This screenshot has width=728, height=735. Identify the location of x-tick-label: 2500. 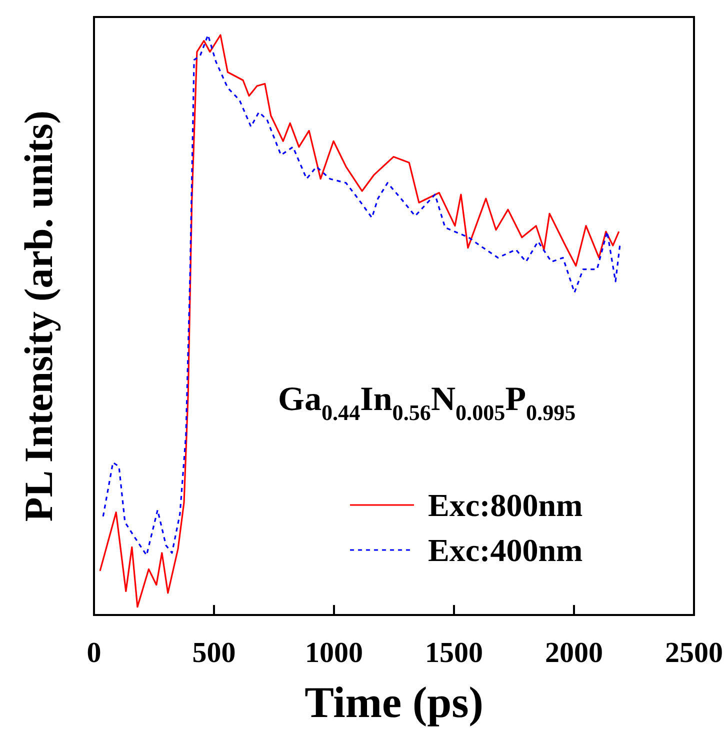
(694, 653).